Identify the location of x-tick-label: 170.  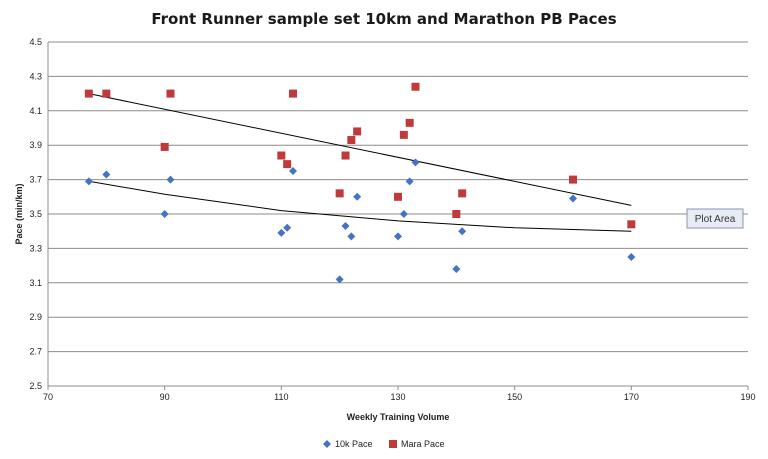
(631, 397).